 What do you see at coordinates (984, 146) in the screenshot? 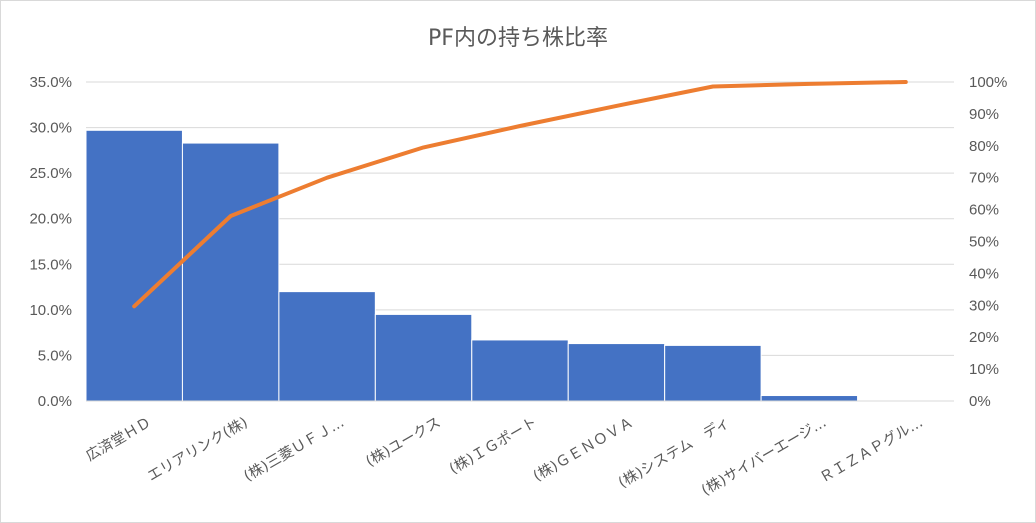
I see `right-tick-label: 80%` at bounding box center [984, 146].